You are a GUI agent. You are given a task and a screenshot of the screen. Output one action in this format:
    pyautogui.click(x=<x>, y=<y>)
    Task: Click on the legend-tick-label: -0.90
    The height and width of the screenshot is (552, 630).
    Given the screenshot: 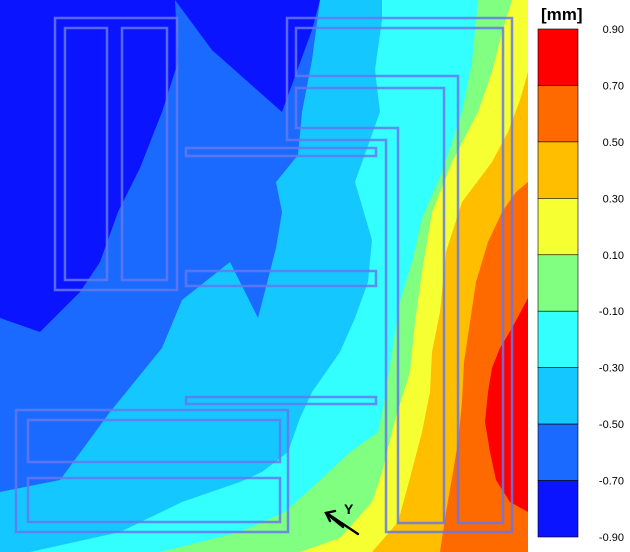 What is the action you would take?
    pyautogui.click(x=611, y=538)
    